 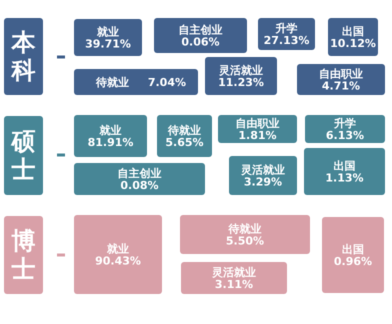 What do you see at coordinates (167, 82) in the screenshot?
I see `data-label: 7.04%` at bounding box center [167, 82].